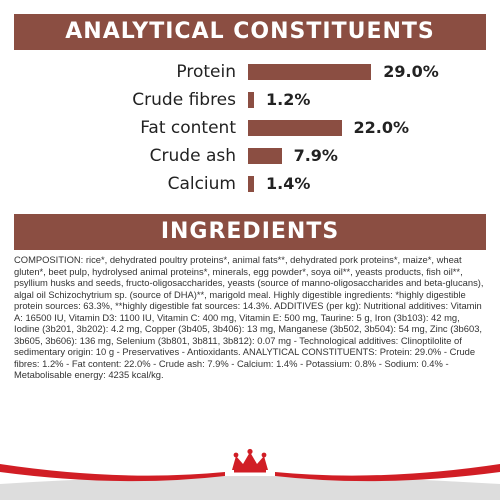  I want to click on constituent-row-protein: Protein 29.0%, so click(250, 72).